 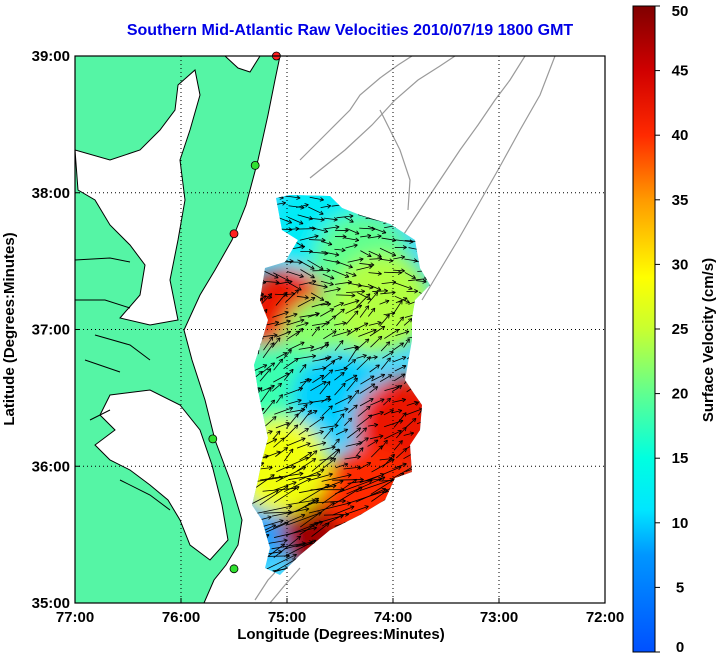 I want to click on x-tick-labels: 77:00 76:00 75:00 74:00 73:00 72:00, so click(x=340, y=612).